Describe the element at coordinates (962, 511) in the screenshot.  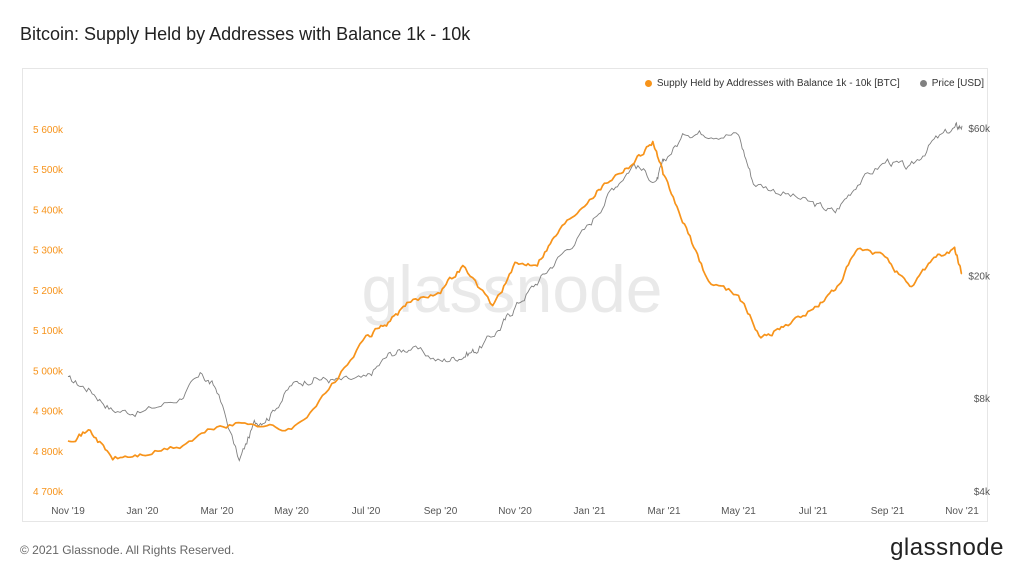
I see `x-tick-label: Nov '21` at that location.